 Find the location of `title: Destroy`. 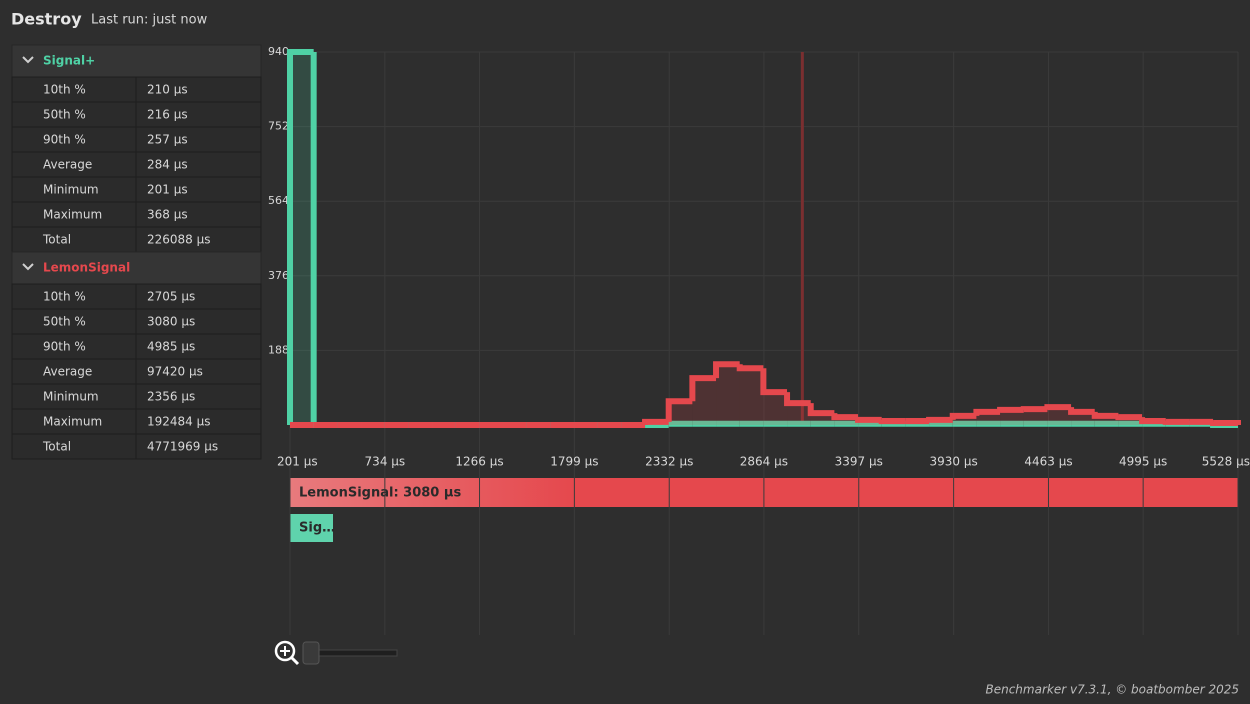

title: Destroy is located at coordinates (46, 19).